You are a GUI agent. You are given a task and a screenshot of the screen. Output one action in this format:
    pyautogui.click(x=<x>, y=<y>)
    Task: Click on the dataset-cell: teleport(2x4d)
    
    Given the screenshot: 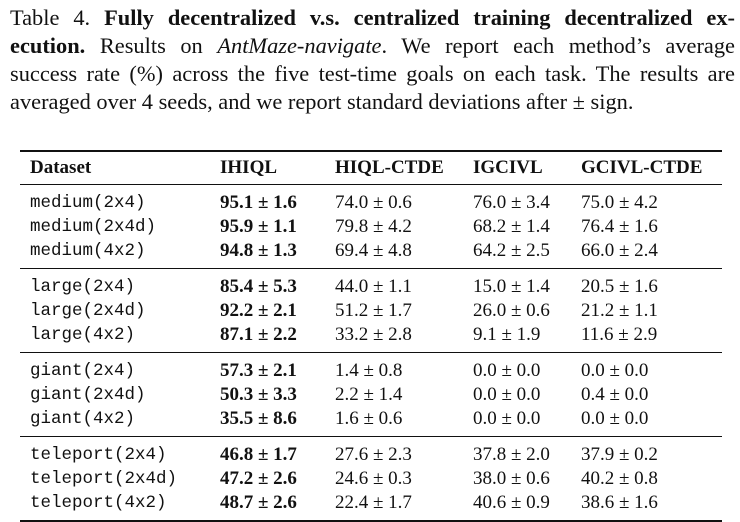 What is the action you would take?
    pyautogui.click(x=104, y=479)
    